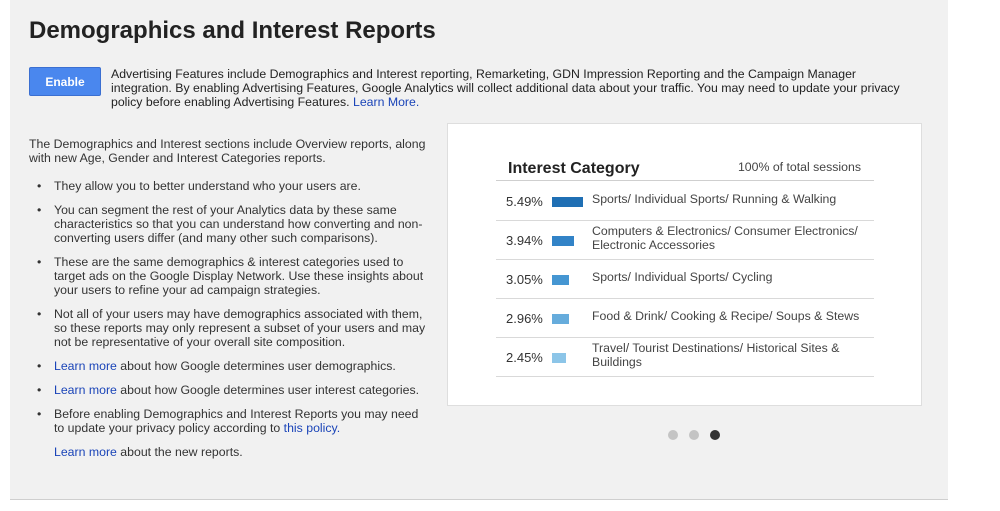 The width and height of the screenshot is (1000, 511). Describe the element at coordinates (685, 180) in the screenshot. I see `divider` at that location.